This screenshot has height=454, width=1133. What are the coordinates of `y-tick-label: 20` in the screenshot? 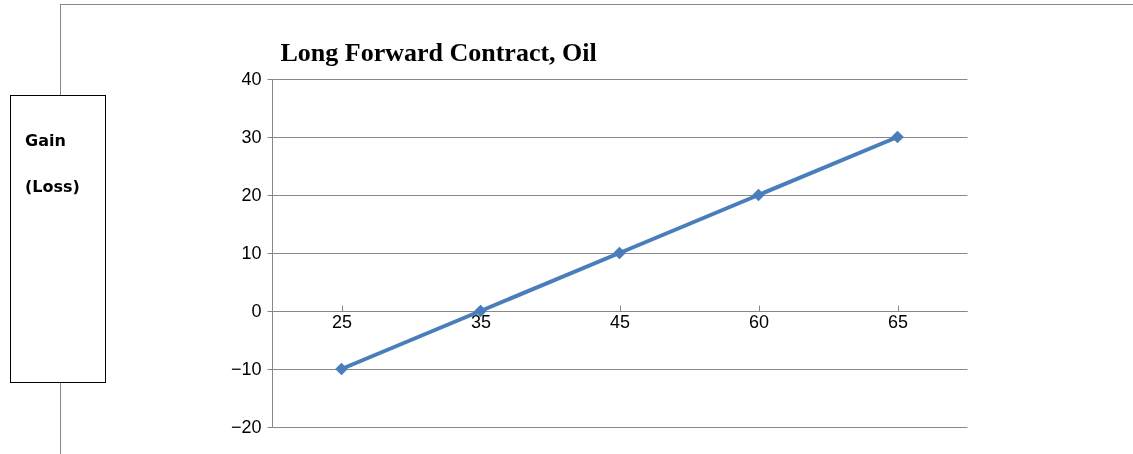 It's located at (251, 194).